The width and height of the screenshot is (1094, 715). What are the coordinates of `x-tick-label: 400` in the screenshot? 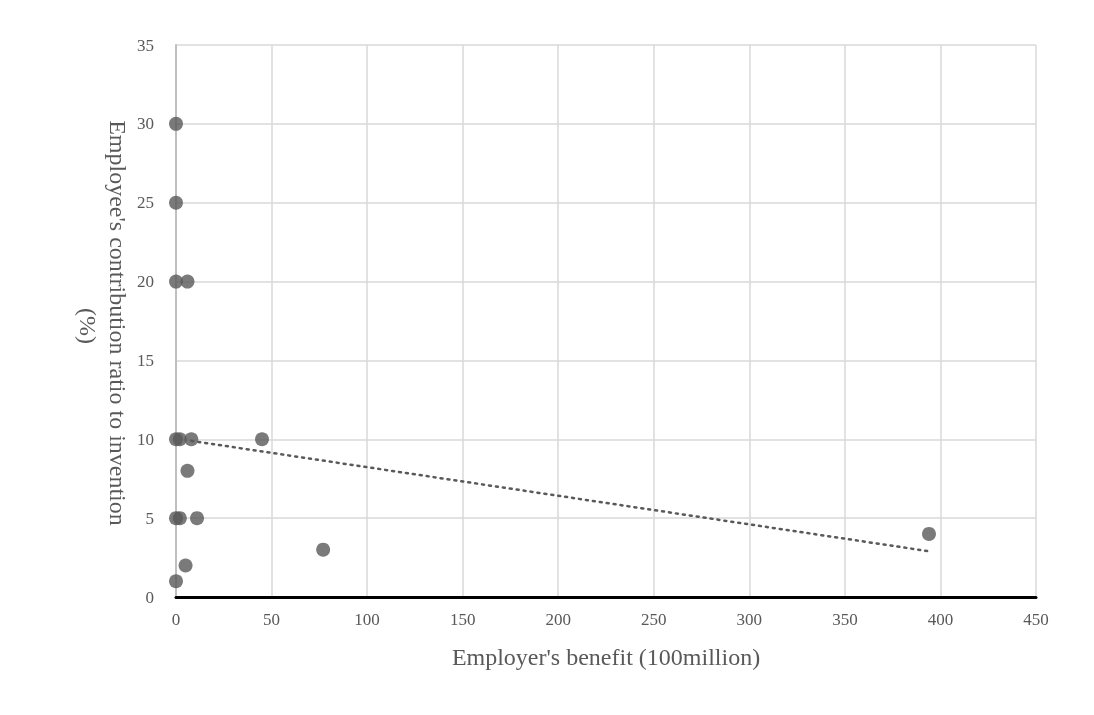 It's located at (940, 619).